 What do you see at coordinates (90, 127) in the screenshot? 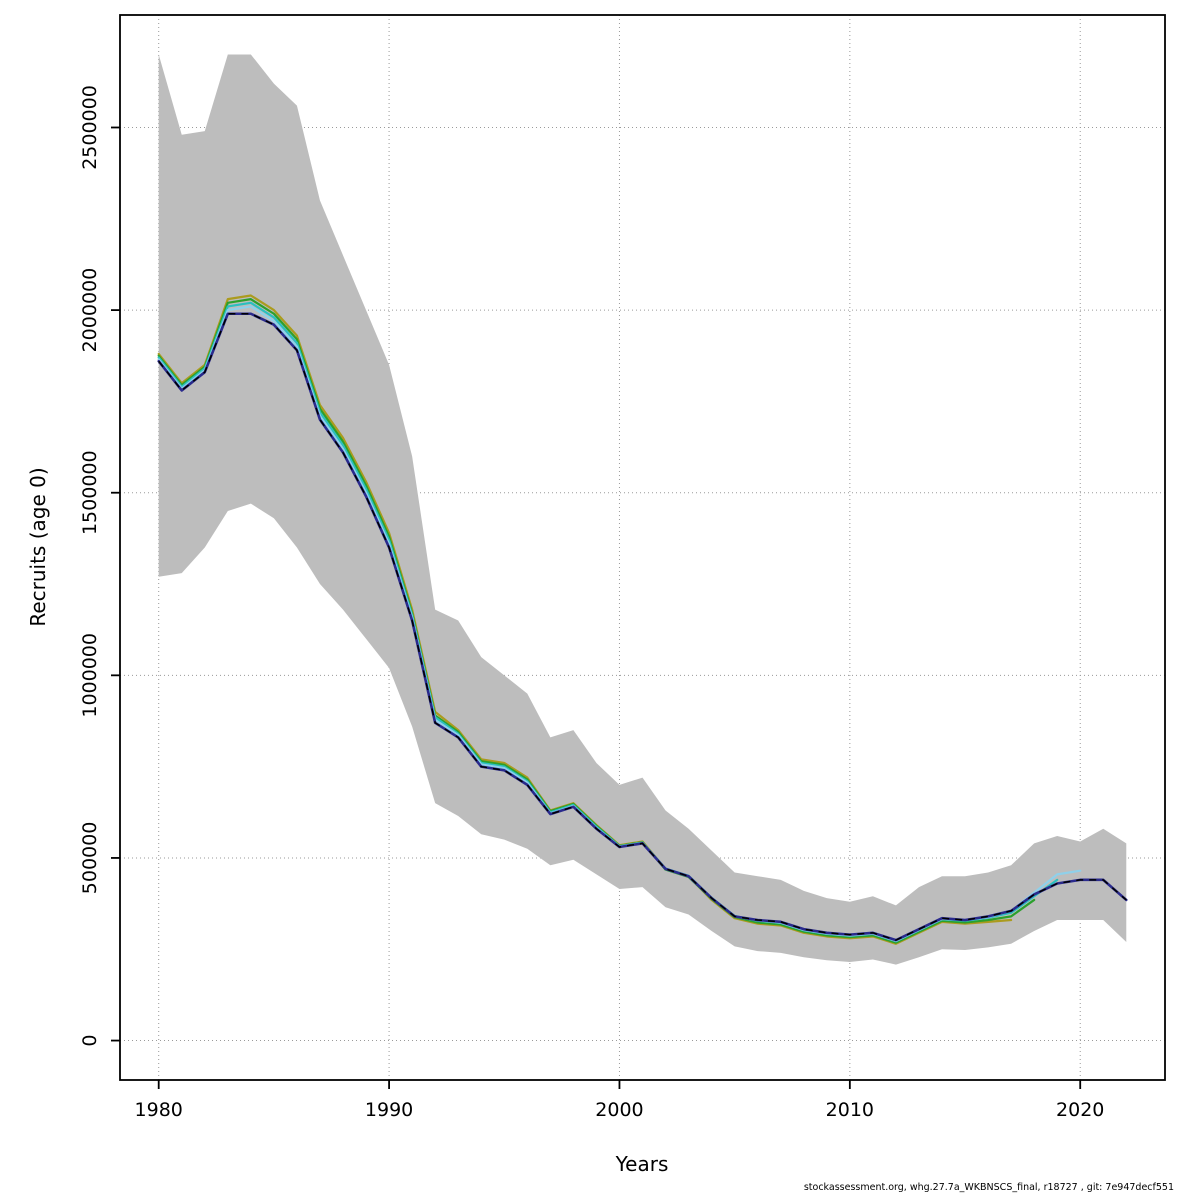
I see `y-tick-label: 2500000` at bounding box center [90, 127].